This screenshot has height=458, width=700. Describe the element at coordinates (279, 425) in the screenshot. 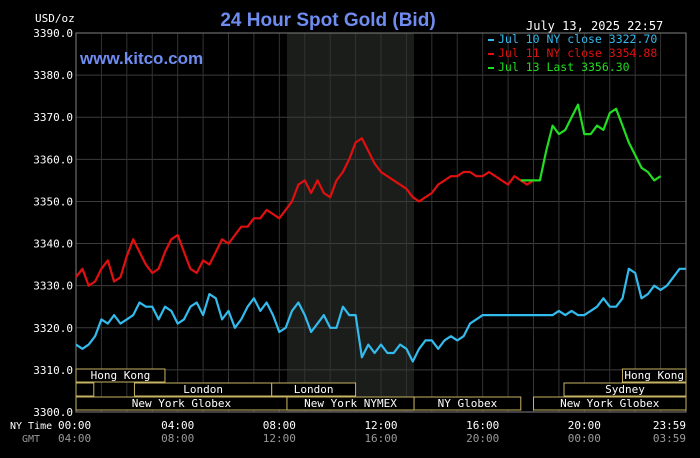

I see `x-tick-label-ny: 08:00` at that location.